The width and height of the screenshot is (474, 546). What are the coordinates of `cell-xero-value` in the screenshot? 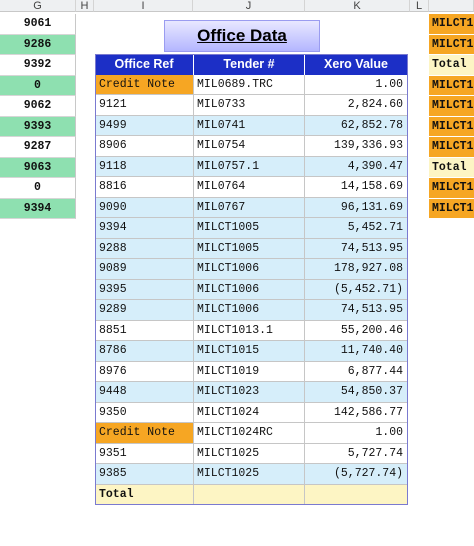 It's located at (356, 494).